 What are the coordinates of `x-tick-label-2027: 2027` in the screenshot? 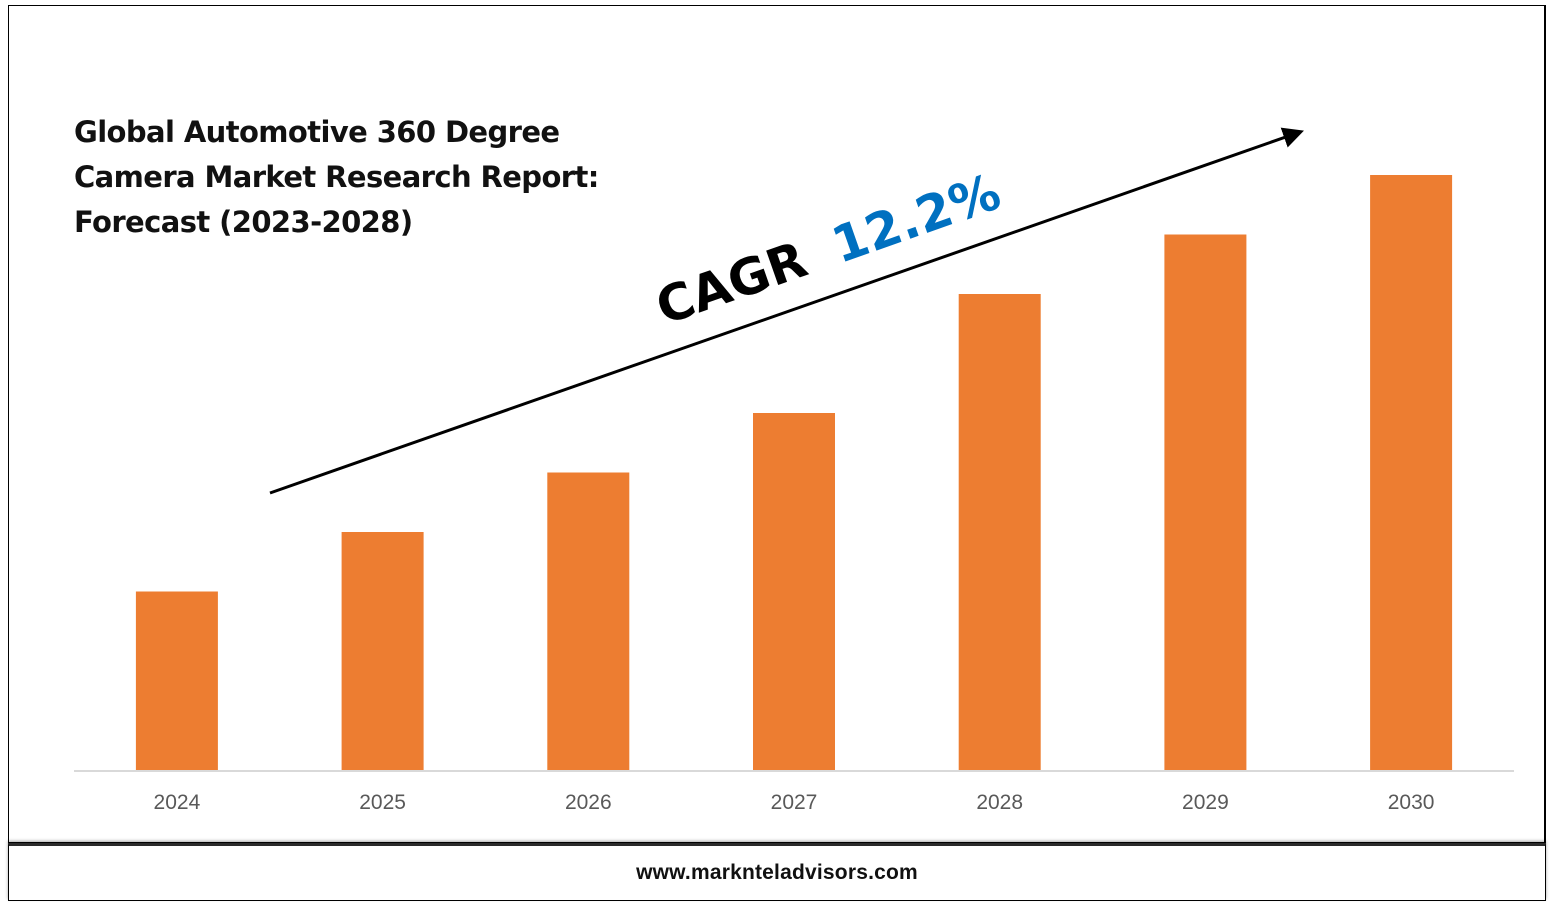 It's located at (794, 802).